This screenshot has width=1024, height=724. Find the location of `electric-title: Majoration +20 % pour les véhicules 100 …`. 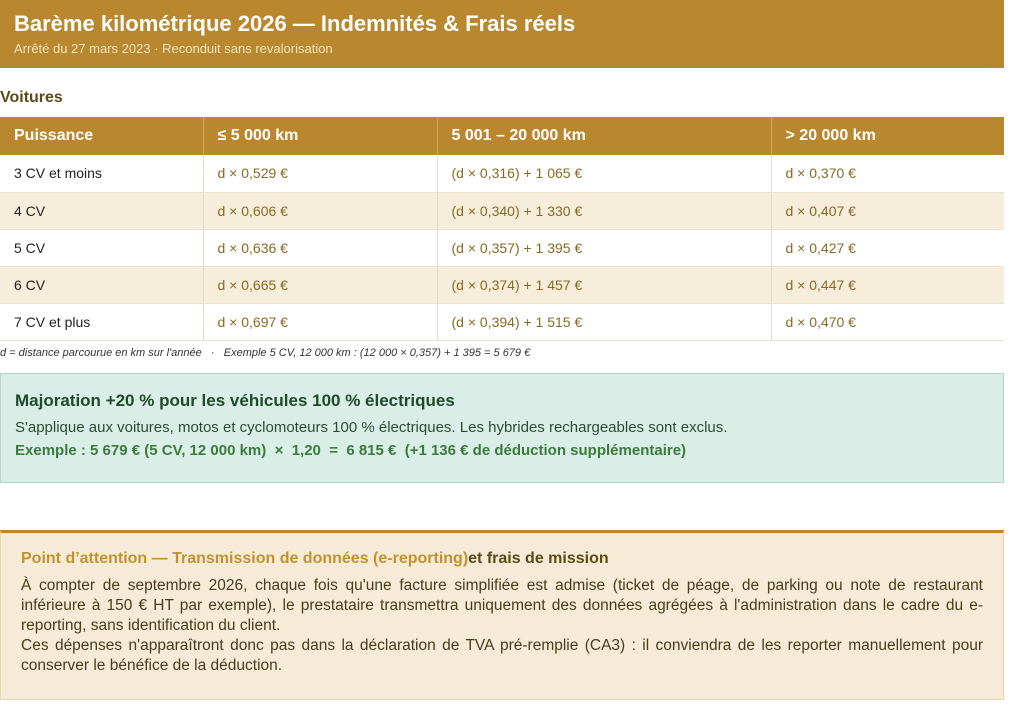

electric-title: Majoration +20 % pour les véhicules 100 … is located at coordinates (235, 400).